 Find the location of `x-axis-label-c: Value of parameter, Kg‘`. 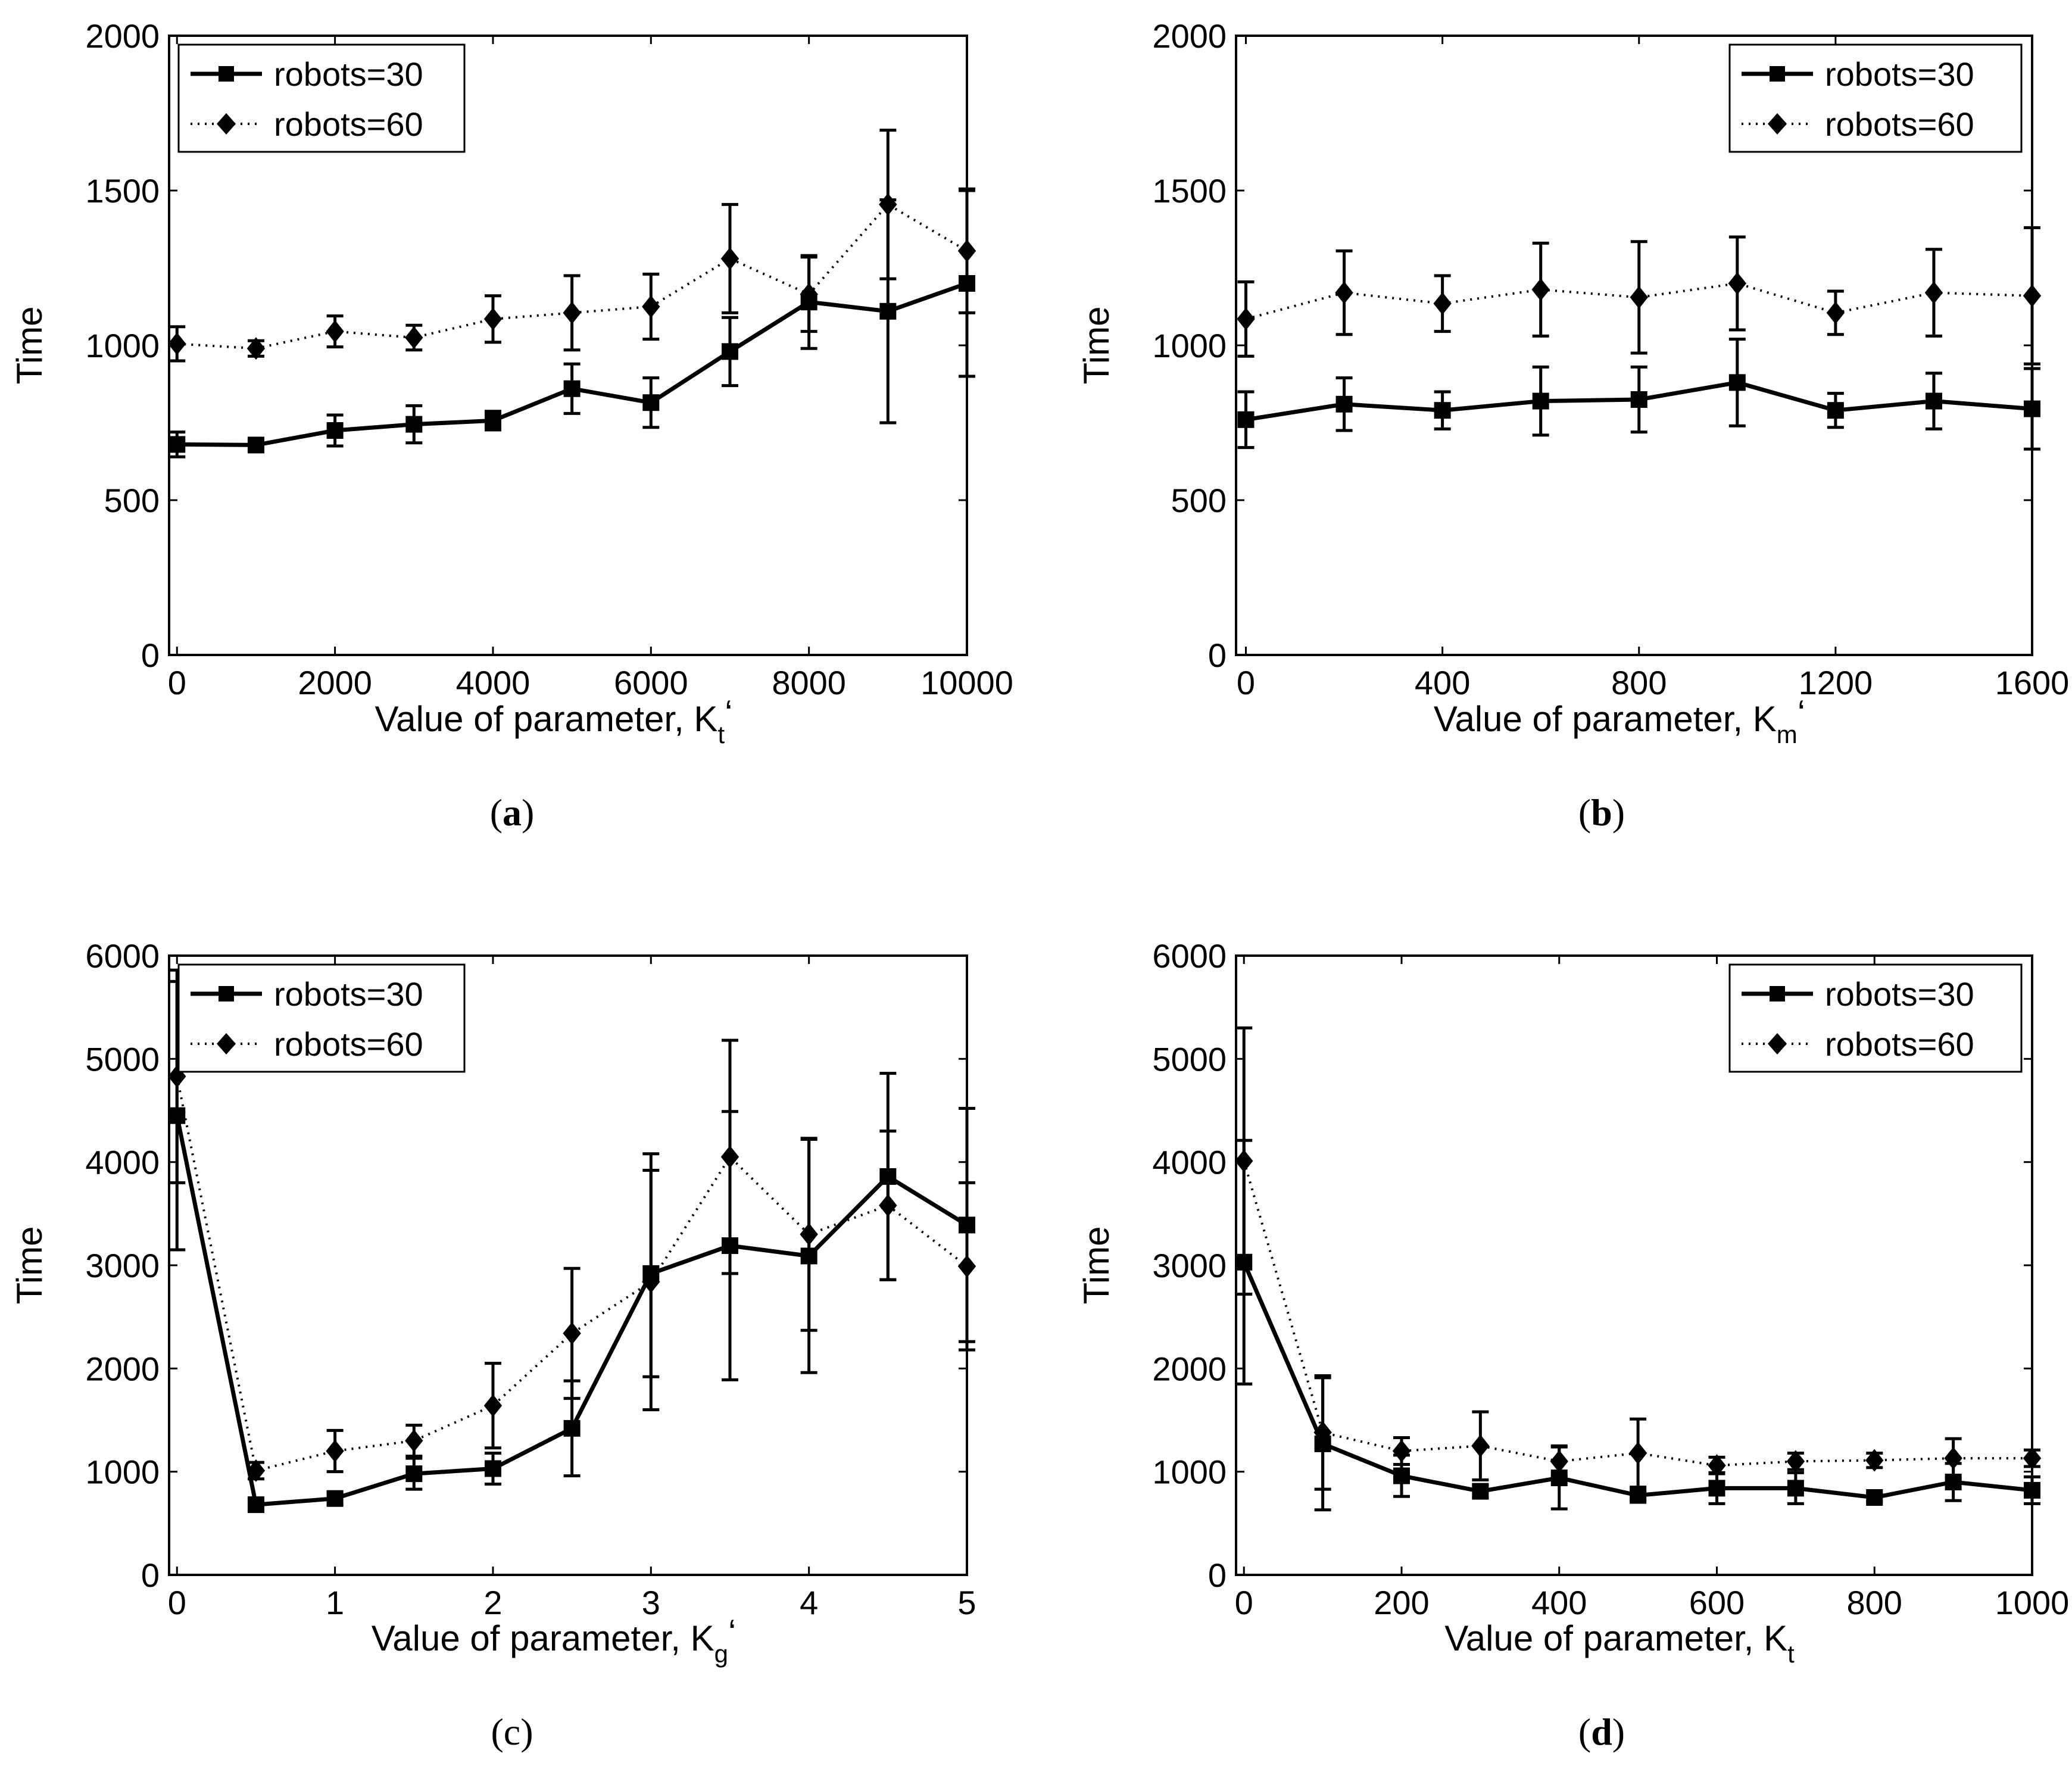

x-axis-label-c: Value of parameter, Kg‘ is located at coordinates (554, 1640).